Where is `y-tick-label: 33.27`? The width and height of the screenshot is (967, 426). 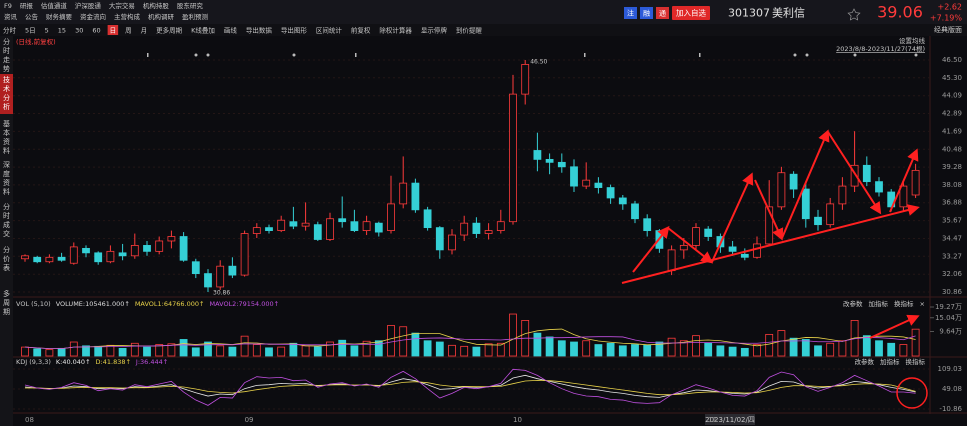 y-tick-label: 33.27 is located at coordinates (952, 256).